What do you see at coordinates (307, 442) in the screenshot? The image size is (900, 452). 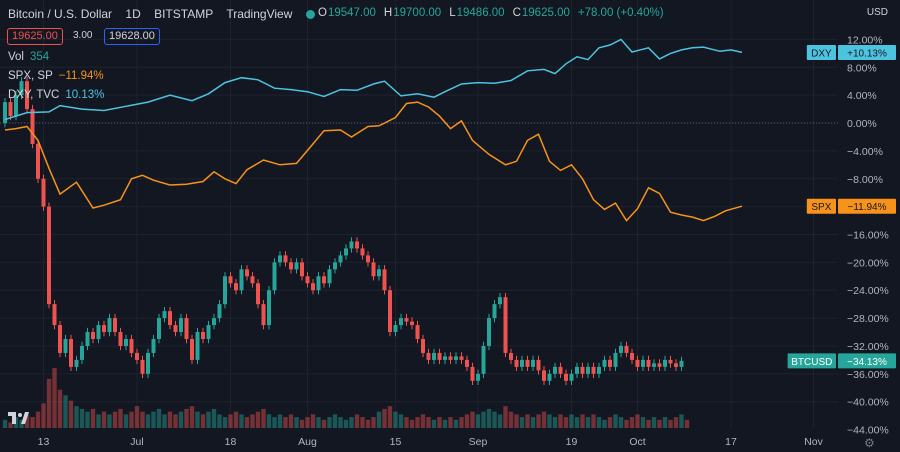 I see `x-tick-label: Aug` at bounding box center [307, 442].